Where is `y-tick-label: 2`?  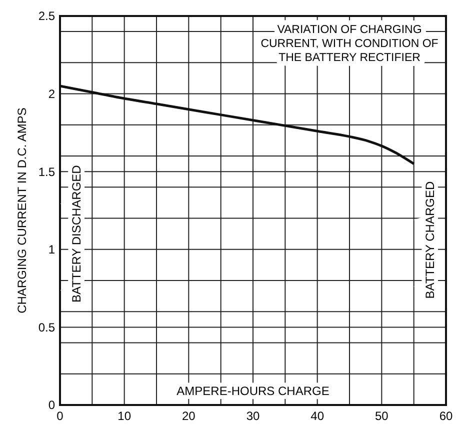
y-tick-label: 2 is located at coordinates (52, 94).